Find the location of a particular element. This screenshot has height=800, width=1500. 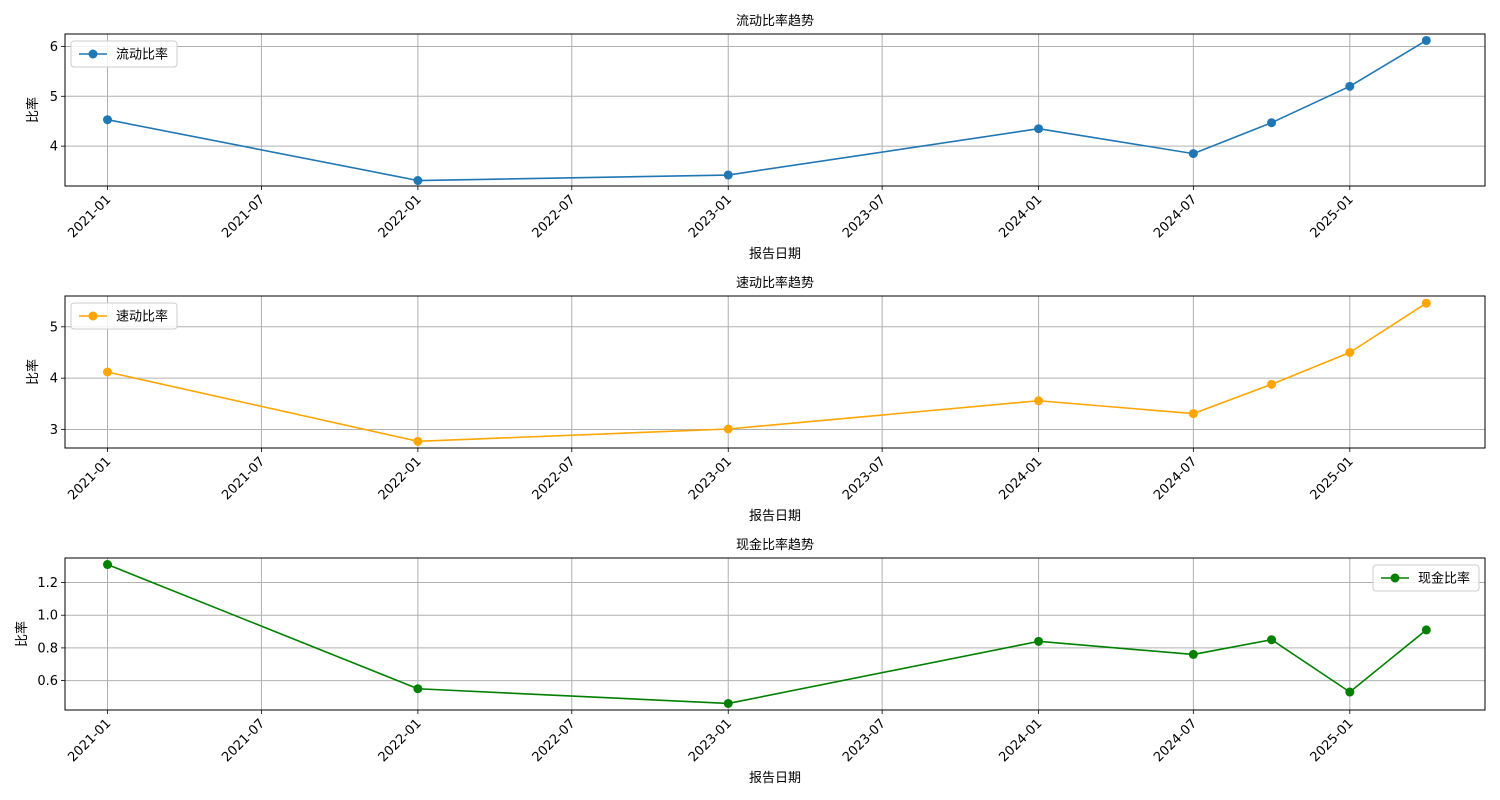

chart-title: 现金比率趋势 is located at coordinates (775, 545).